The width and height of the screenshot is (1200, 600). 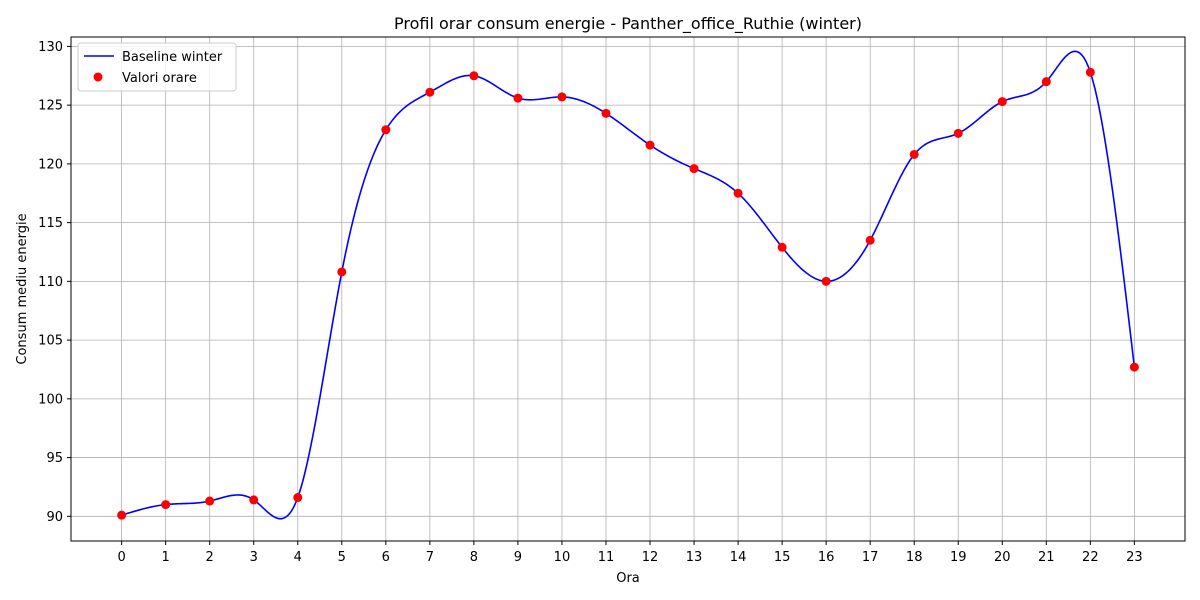 What do you see at coordinates (50, 47) in the screenshot?
I see `y-tick-label: 130` at bounding box center [50, 47].